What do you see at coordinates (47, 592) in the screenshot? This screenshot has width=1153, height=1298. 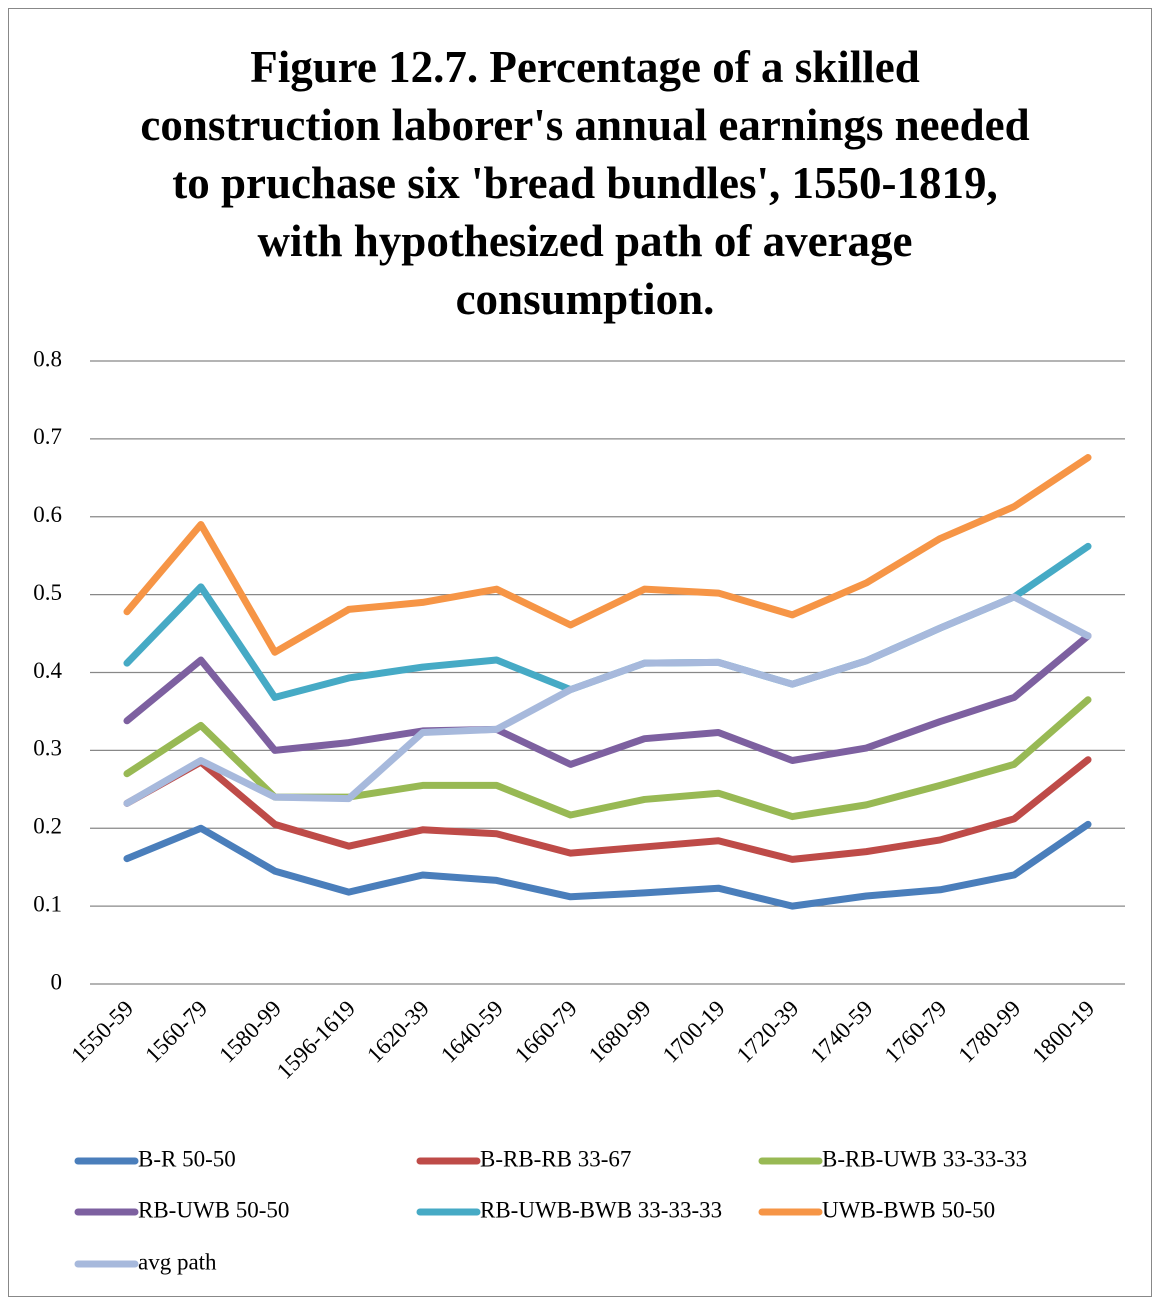 I see `y-tick-label: 0.5` at bounding box center [47, 592].